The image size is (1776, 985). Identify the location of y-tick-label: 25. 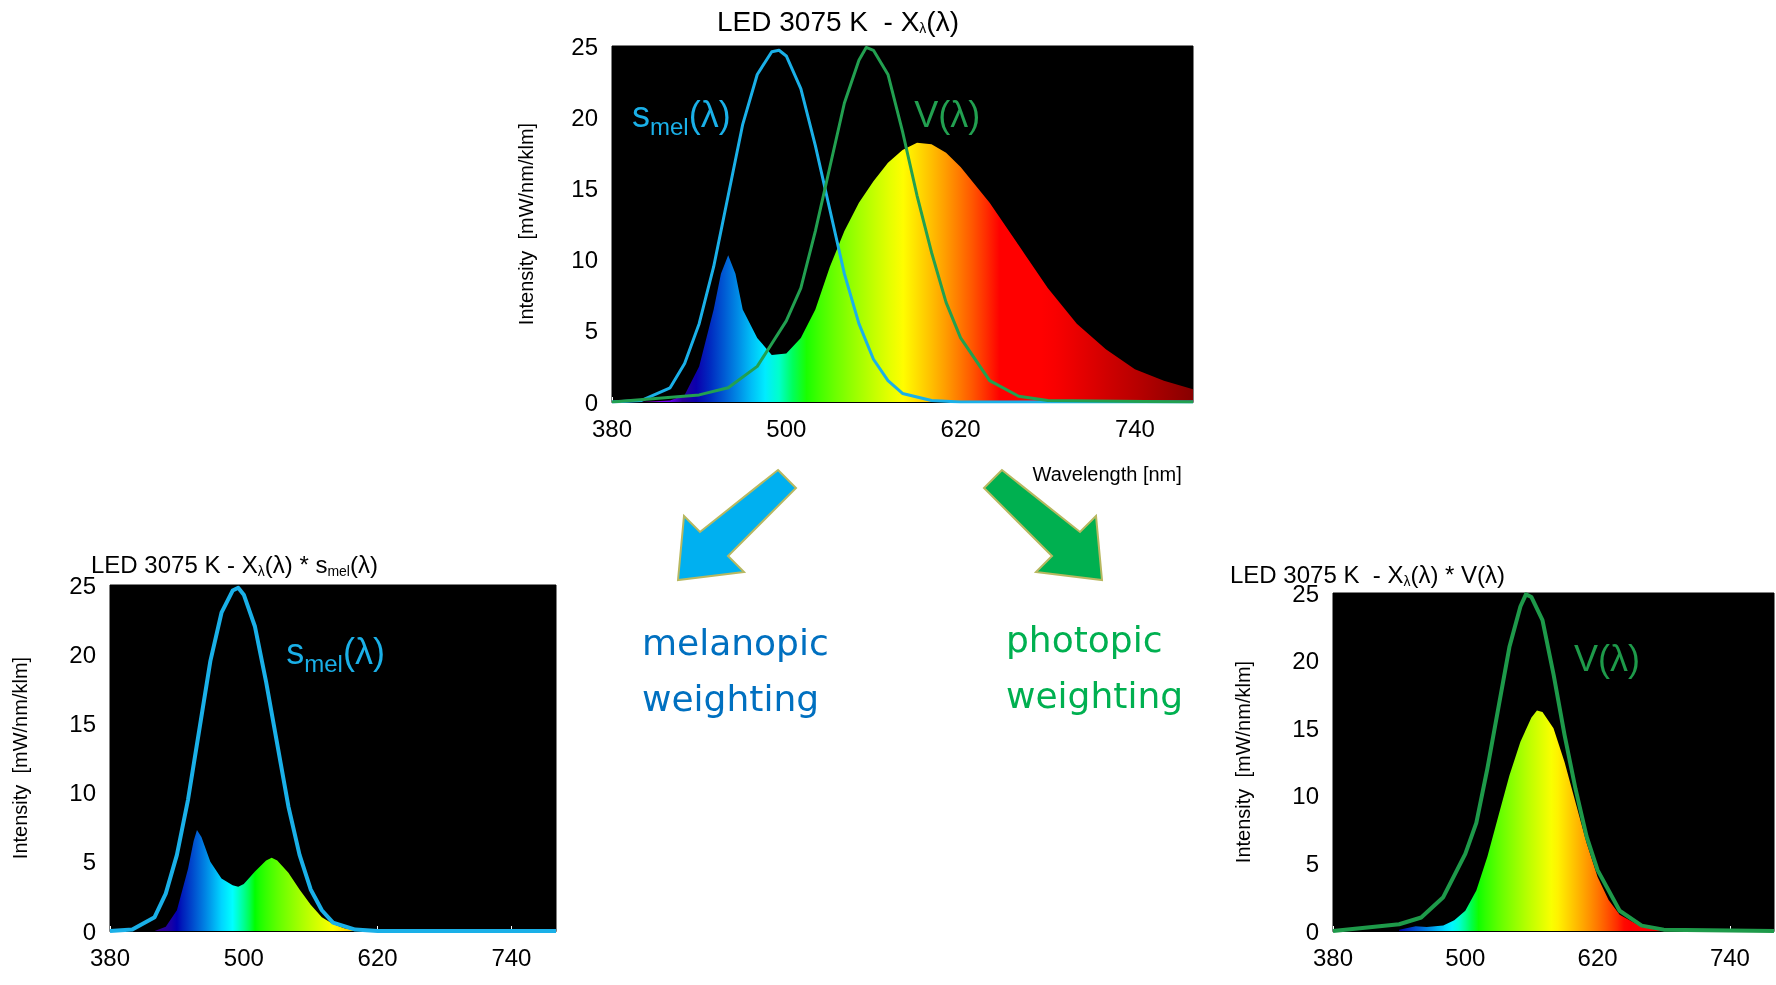
(584, 46).